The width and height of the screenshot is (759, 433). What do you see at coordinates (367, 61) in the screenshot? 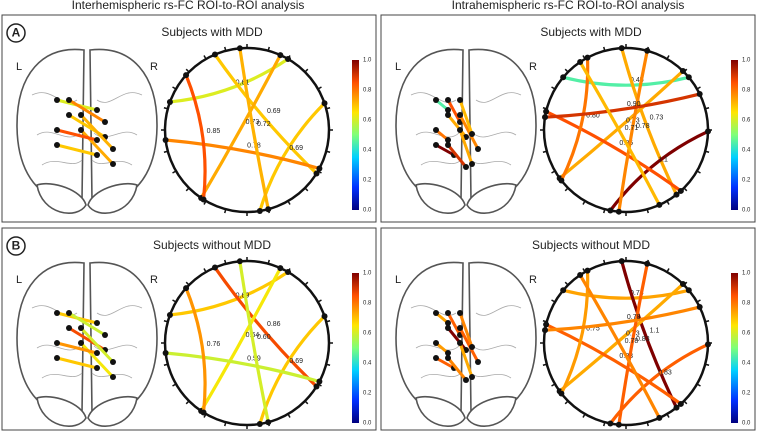
I see `colorbar-tick-label: 1.0` at bounding box center [367, 61].